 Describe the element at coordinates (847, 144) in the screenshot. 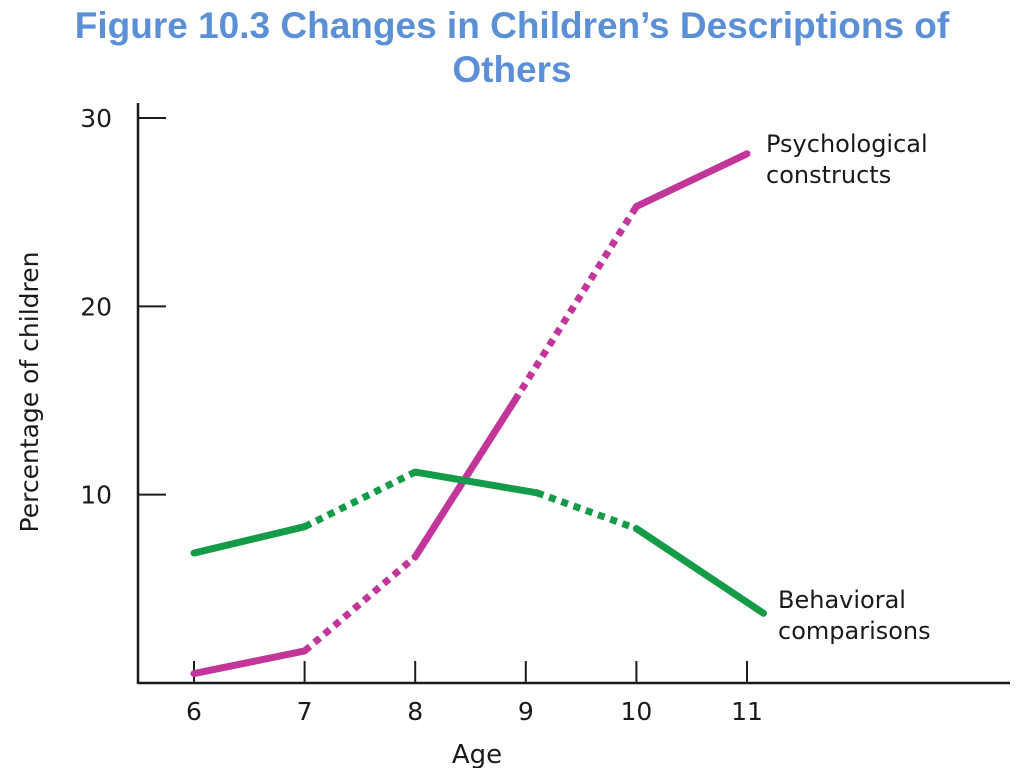

I see `psychological-constructs-label-line-1: Psychological` at that location.